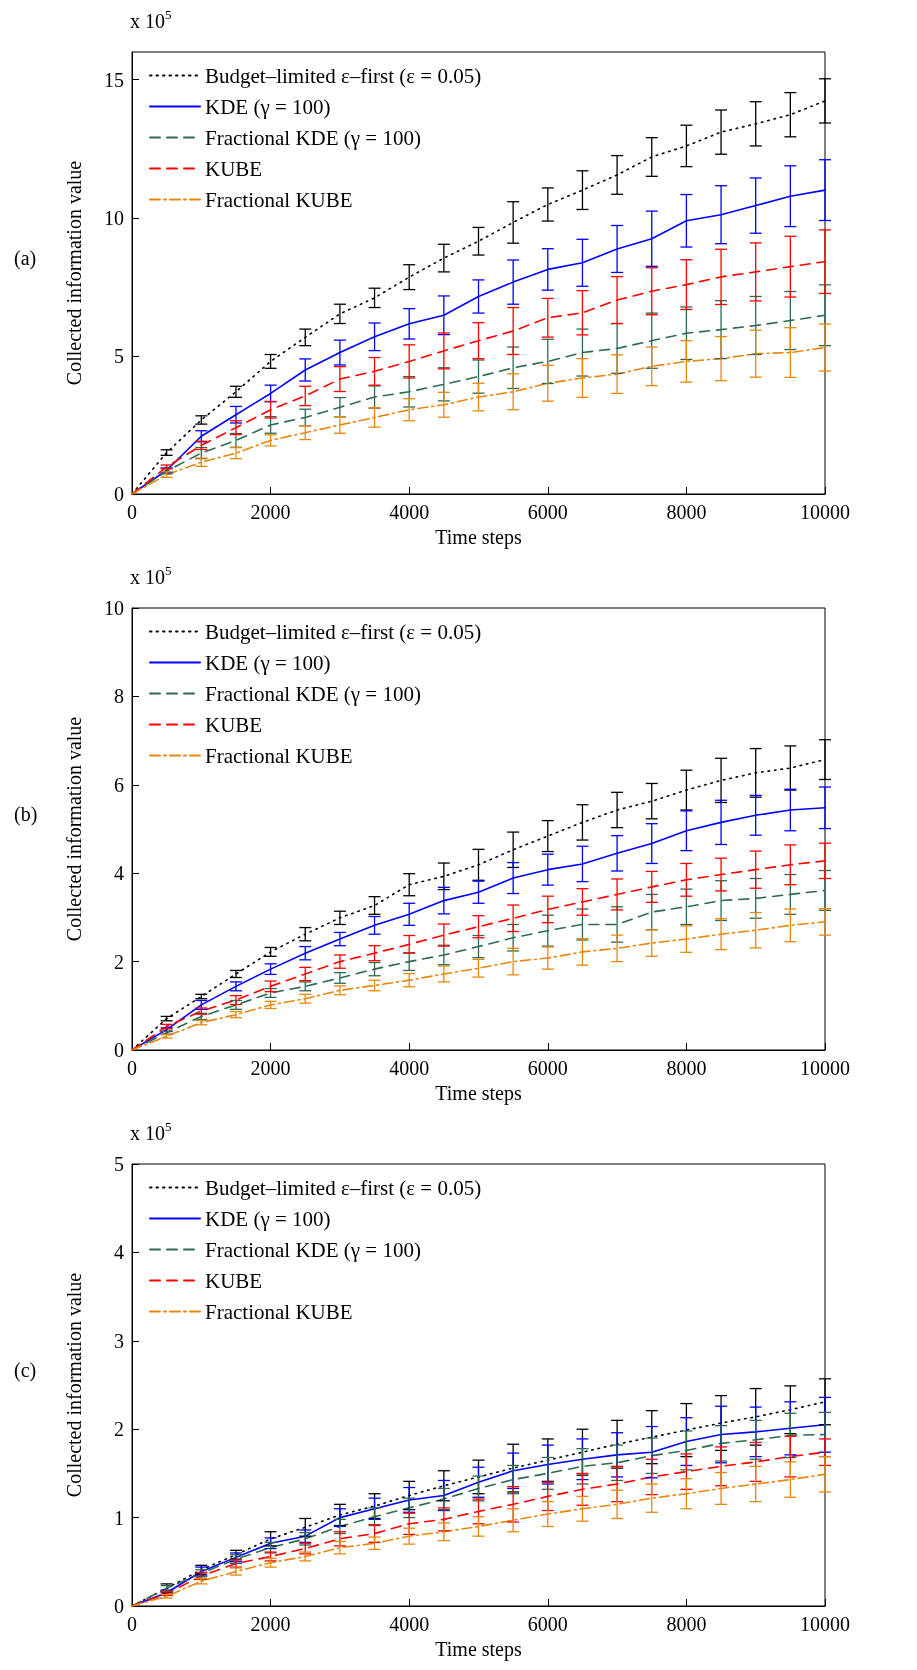 This screenshot has width=917, height=1670. What do you see at coordinates (114, 79) in the screenshot?
I see `y-tick-label: 15` at bounding box center [114, 79].